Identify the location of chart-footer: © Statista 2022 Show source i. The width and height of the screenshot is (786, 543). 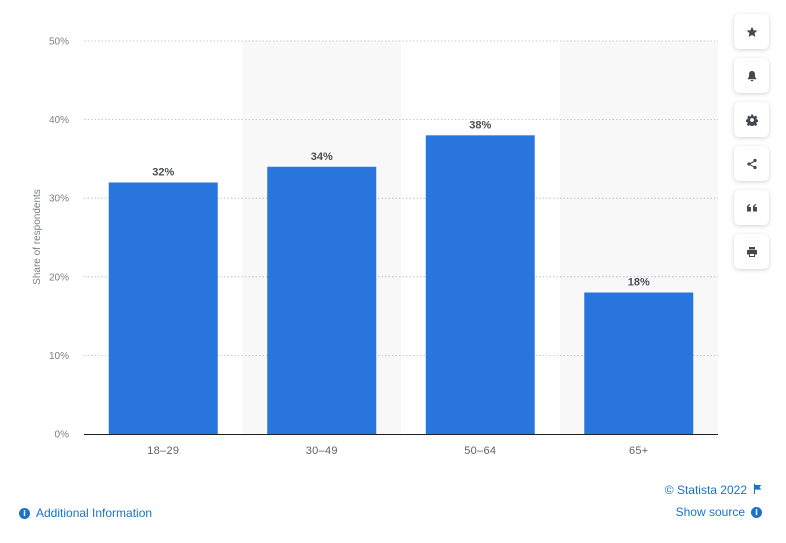
(713, 501).